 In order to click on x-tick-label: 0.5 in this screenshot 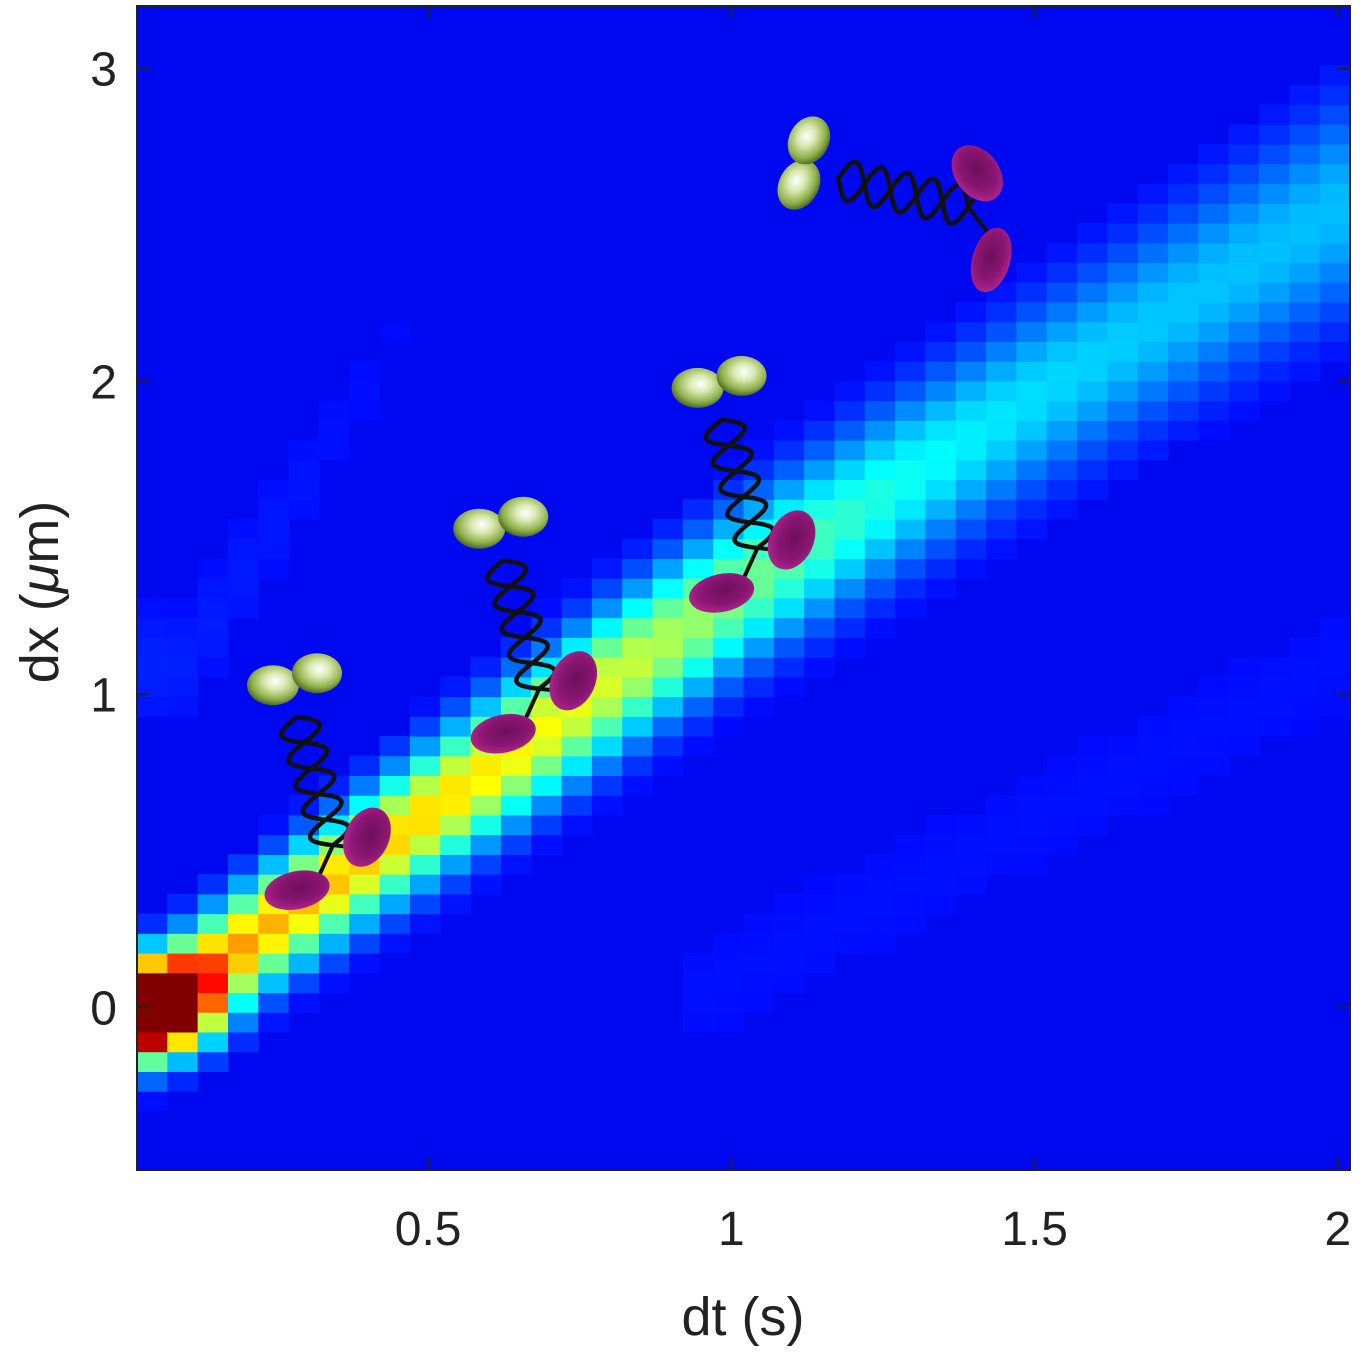, I will do `click(428, 1229)`.